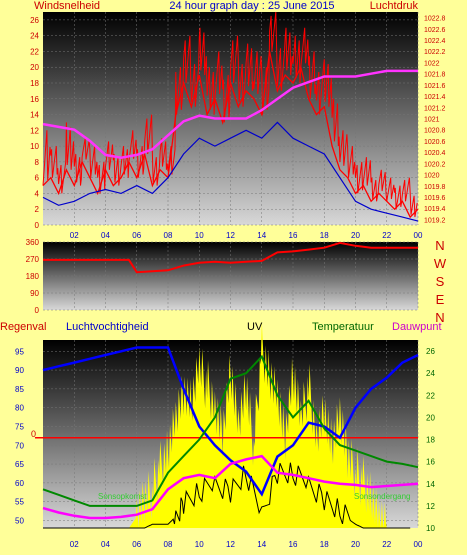 The height and width of the screenshot is (555, 467). I want to click on p3-left-tick: 60, so click(19, 483).